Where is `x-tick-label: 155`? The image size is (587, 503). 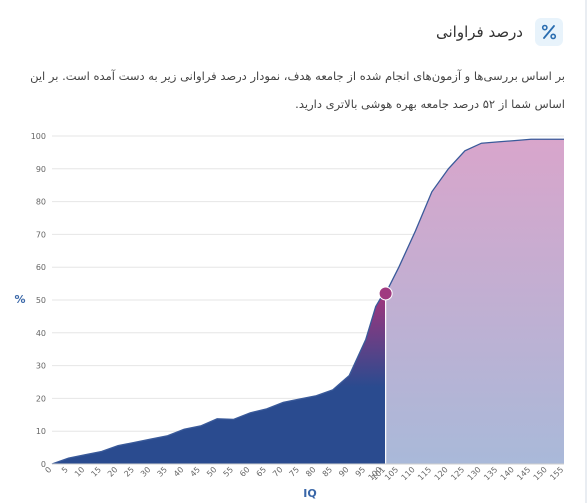
x-tick-label: 155 is located at coordinates (556, 473).